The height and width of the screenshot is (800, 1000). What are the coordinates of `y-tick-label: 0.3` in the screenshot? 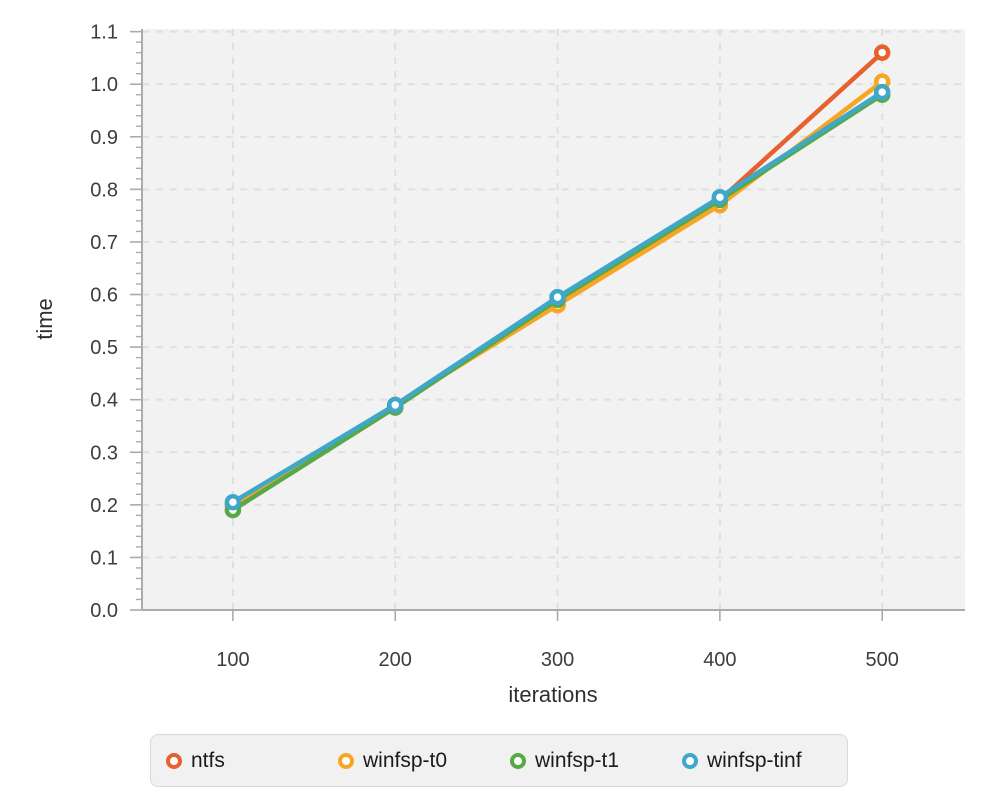 It's located at (104, 453).